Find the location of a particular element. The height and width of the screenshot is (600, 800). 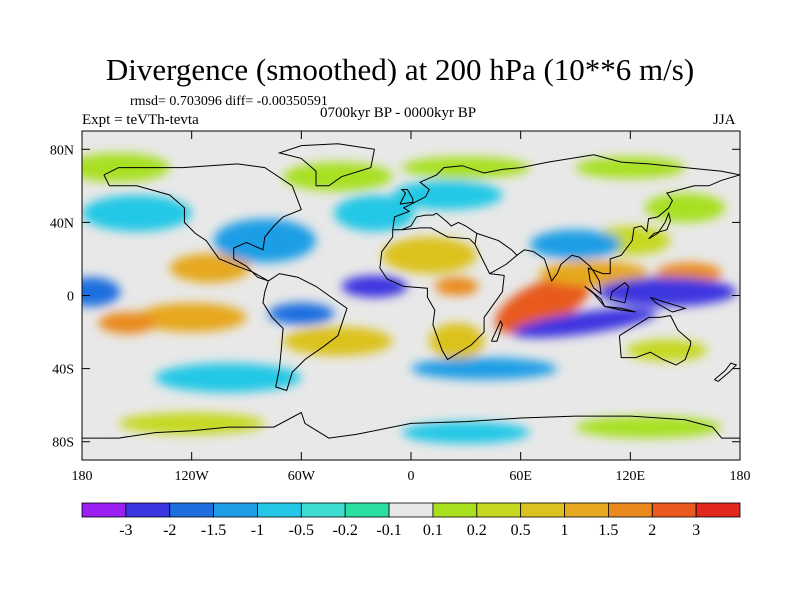

period-label: 0700kyr BP - 0000kyr BP is located at coordinates (398, 113).